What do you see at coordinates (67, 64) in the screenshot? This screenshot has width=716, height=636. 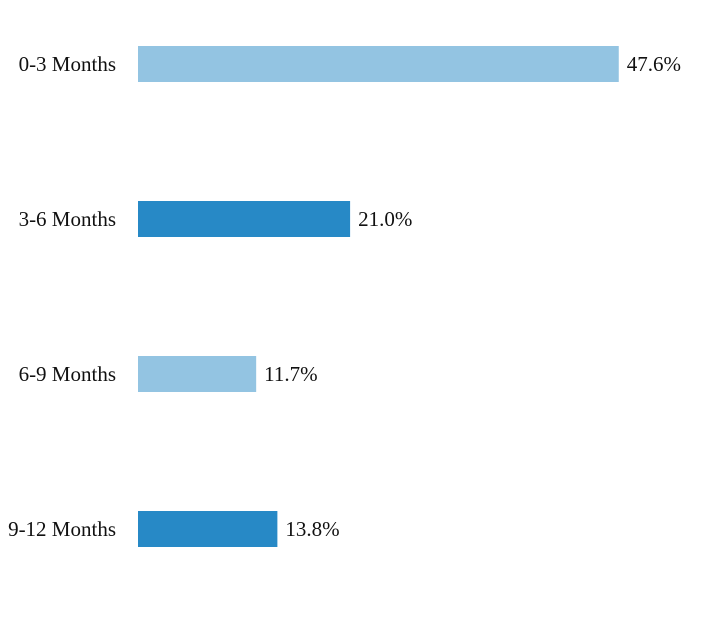 I see `category-label-0: 0-3 Months` at bounding box center [67, 64].